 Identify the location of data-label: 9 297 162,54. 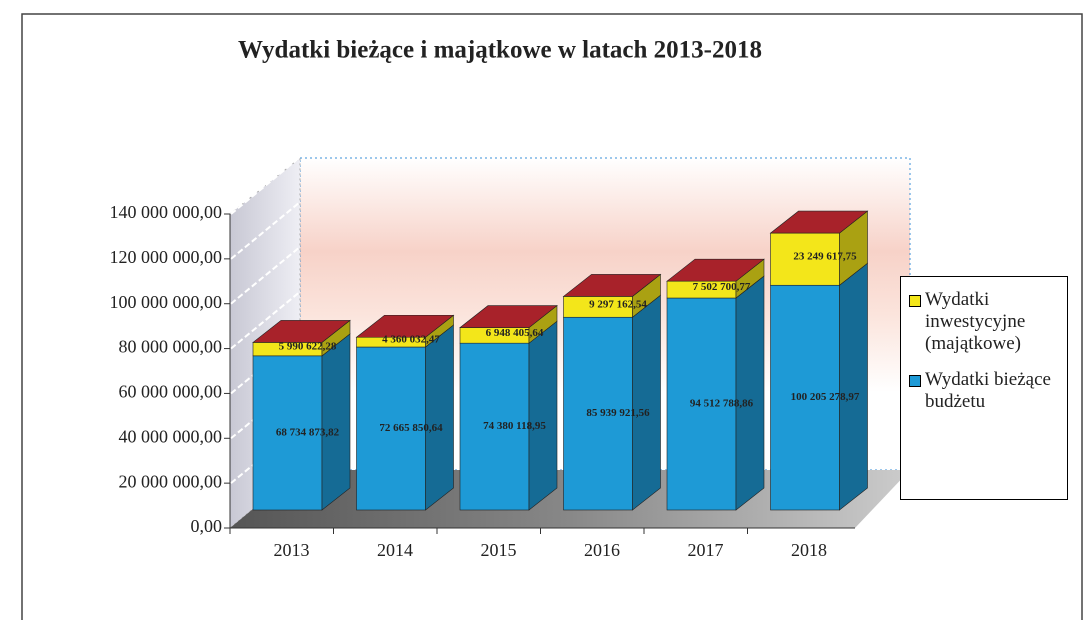
(618, 304).